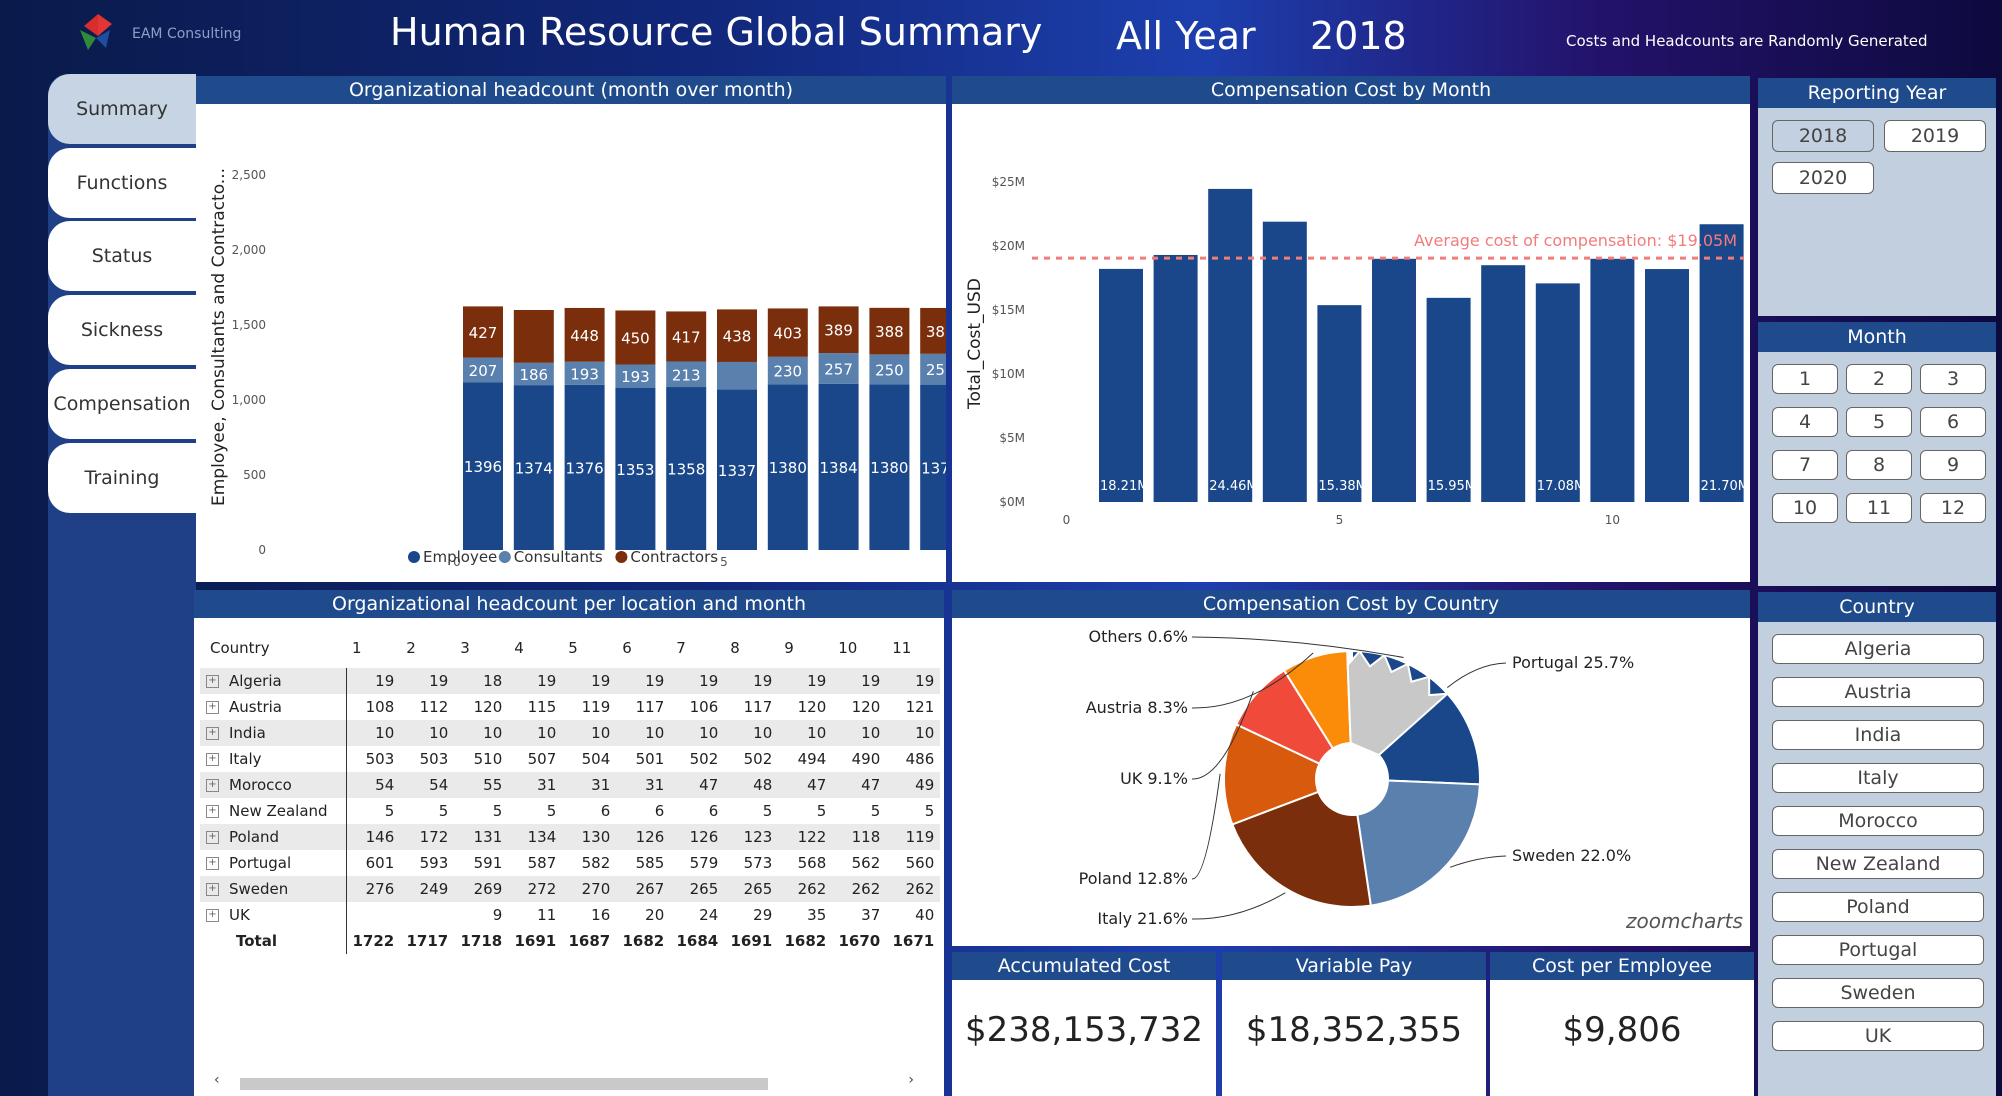 This screenshot has width=2002, height=1096. I want to click on pie-slice-uk, so click(1284, 717).